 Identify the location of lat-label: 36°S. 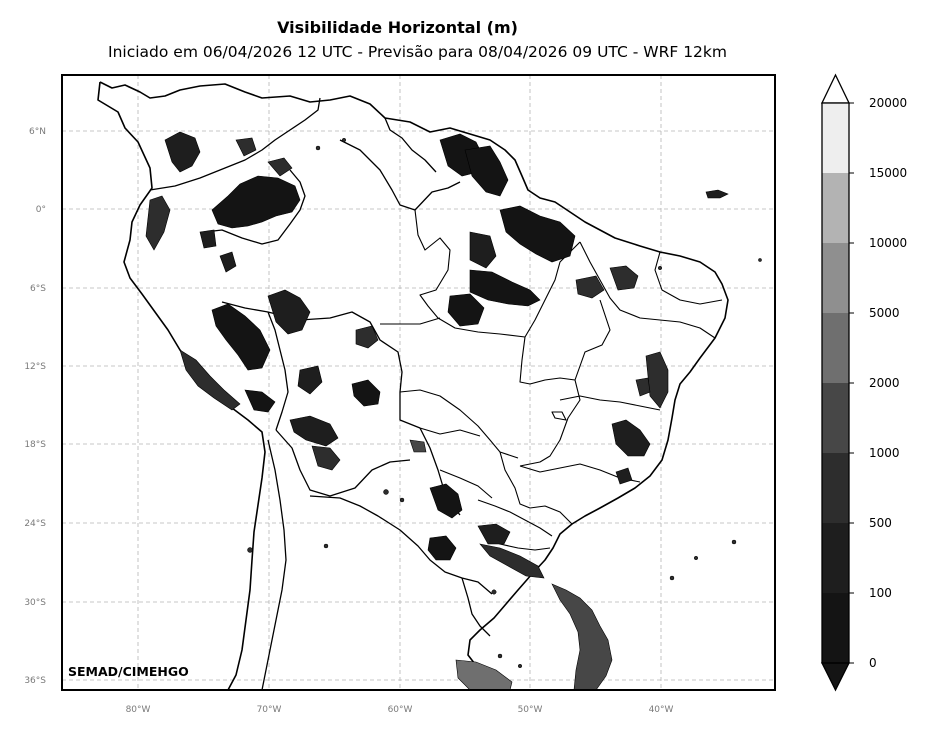
(35, 681).